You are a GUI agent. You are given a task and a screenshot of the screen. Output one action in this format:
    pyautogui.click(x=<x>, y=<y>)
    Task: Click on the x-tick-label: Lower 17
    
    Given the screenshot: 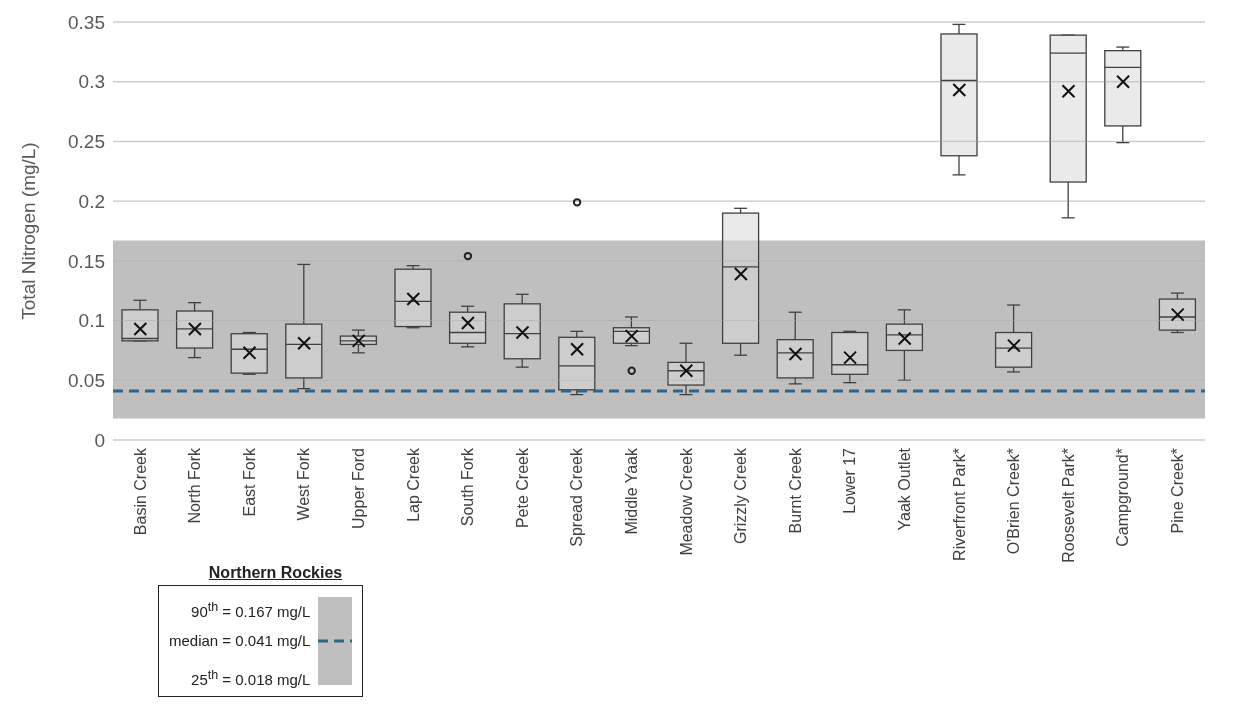 What is the action you would take?
    pyautogui.click(x=850, y=480)
    